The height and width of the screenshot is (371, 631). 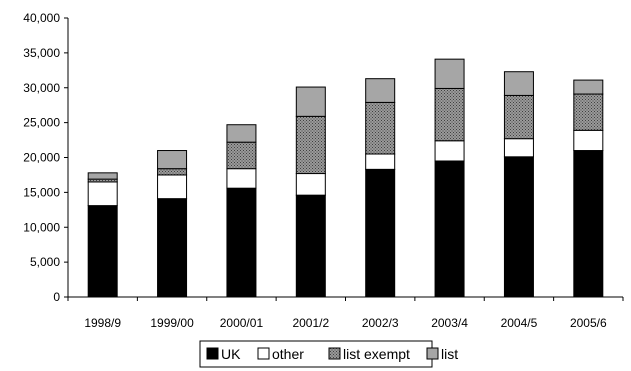 What do you see at coordinates (231, 354) in the screenshot?
I see `legend-label-UK: UK` at bounding box center [231, 354].